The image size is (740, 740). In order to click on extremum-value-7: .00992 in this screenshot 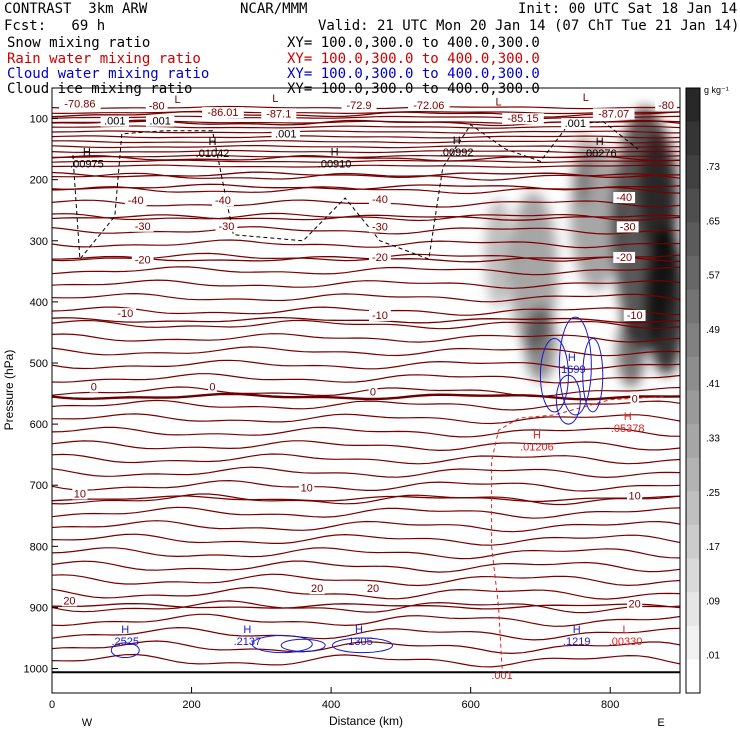, I will do `click(457, 153)`.